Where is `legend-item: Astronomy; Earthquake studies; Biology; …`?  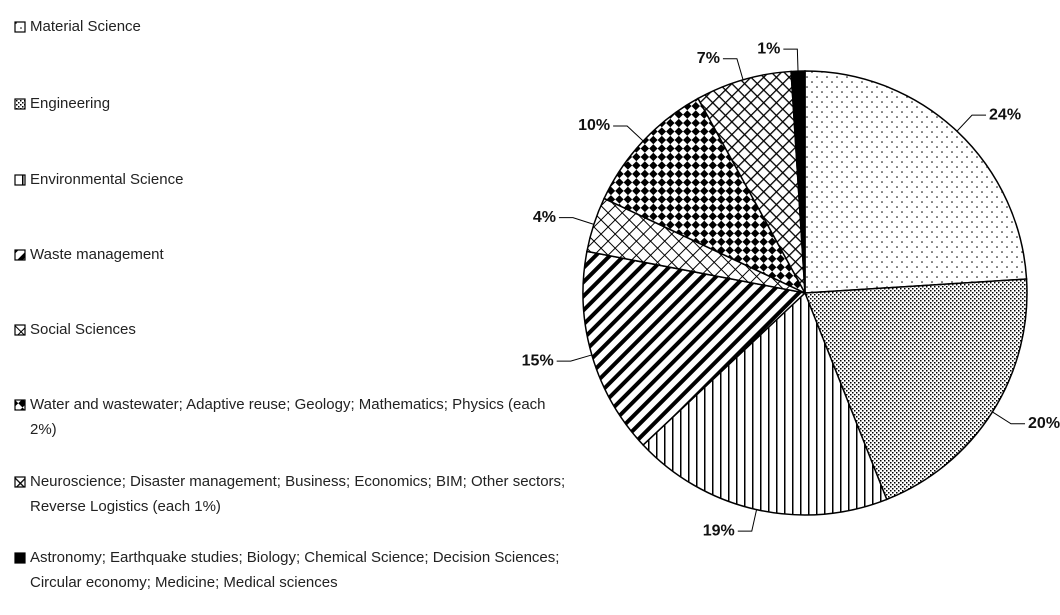 legend-item: Astronomy; Earthquake studies; Biology; … is located at coordinates (292, 570).